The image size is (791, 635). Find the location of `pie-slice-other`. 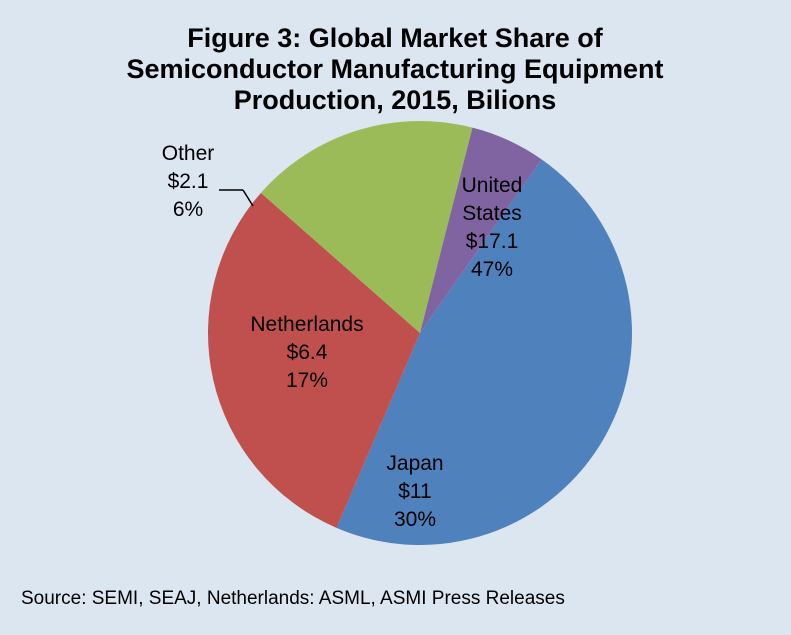

pie-slice-other is located at coordinates (481, 230).